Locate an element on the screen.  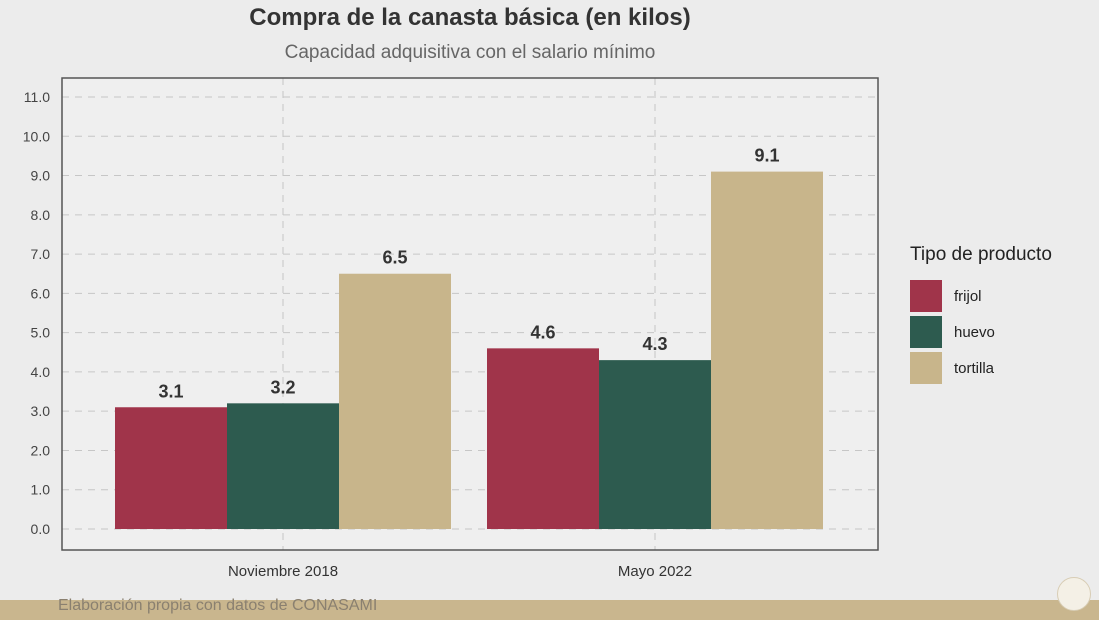
legend-item-frijol: frijol is located at coordinates (981, 296).